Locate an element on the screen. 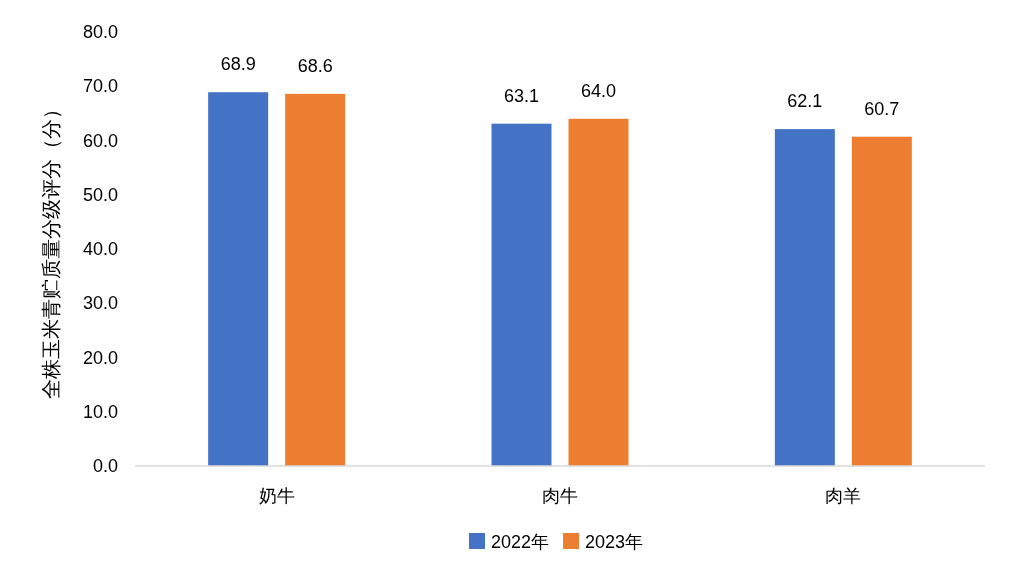 This screenshot has width=1016, height=580. legend-label: 2022年 is located at coordinates (520, 542).